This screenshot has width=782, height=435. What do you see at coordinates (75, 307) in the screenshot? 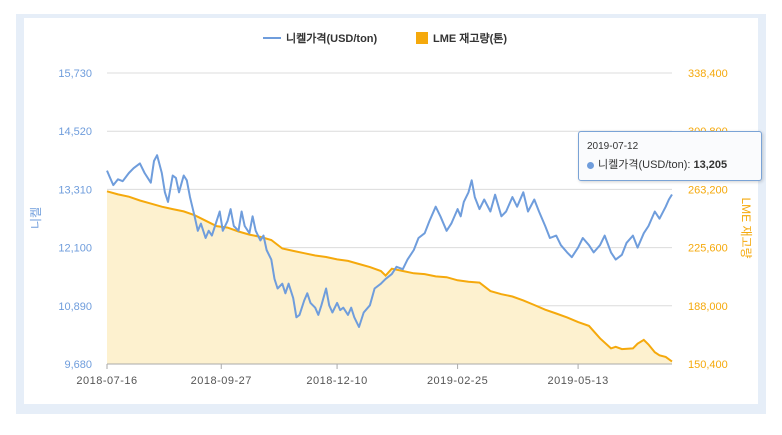
I see `y-left-tick-label: 10,890` at bounding box center [75, 307].